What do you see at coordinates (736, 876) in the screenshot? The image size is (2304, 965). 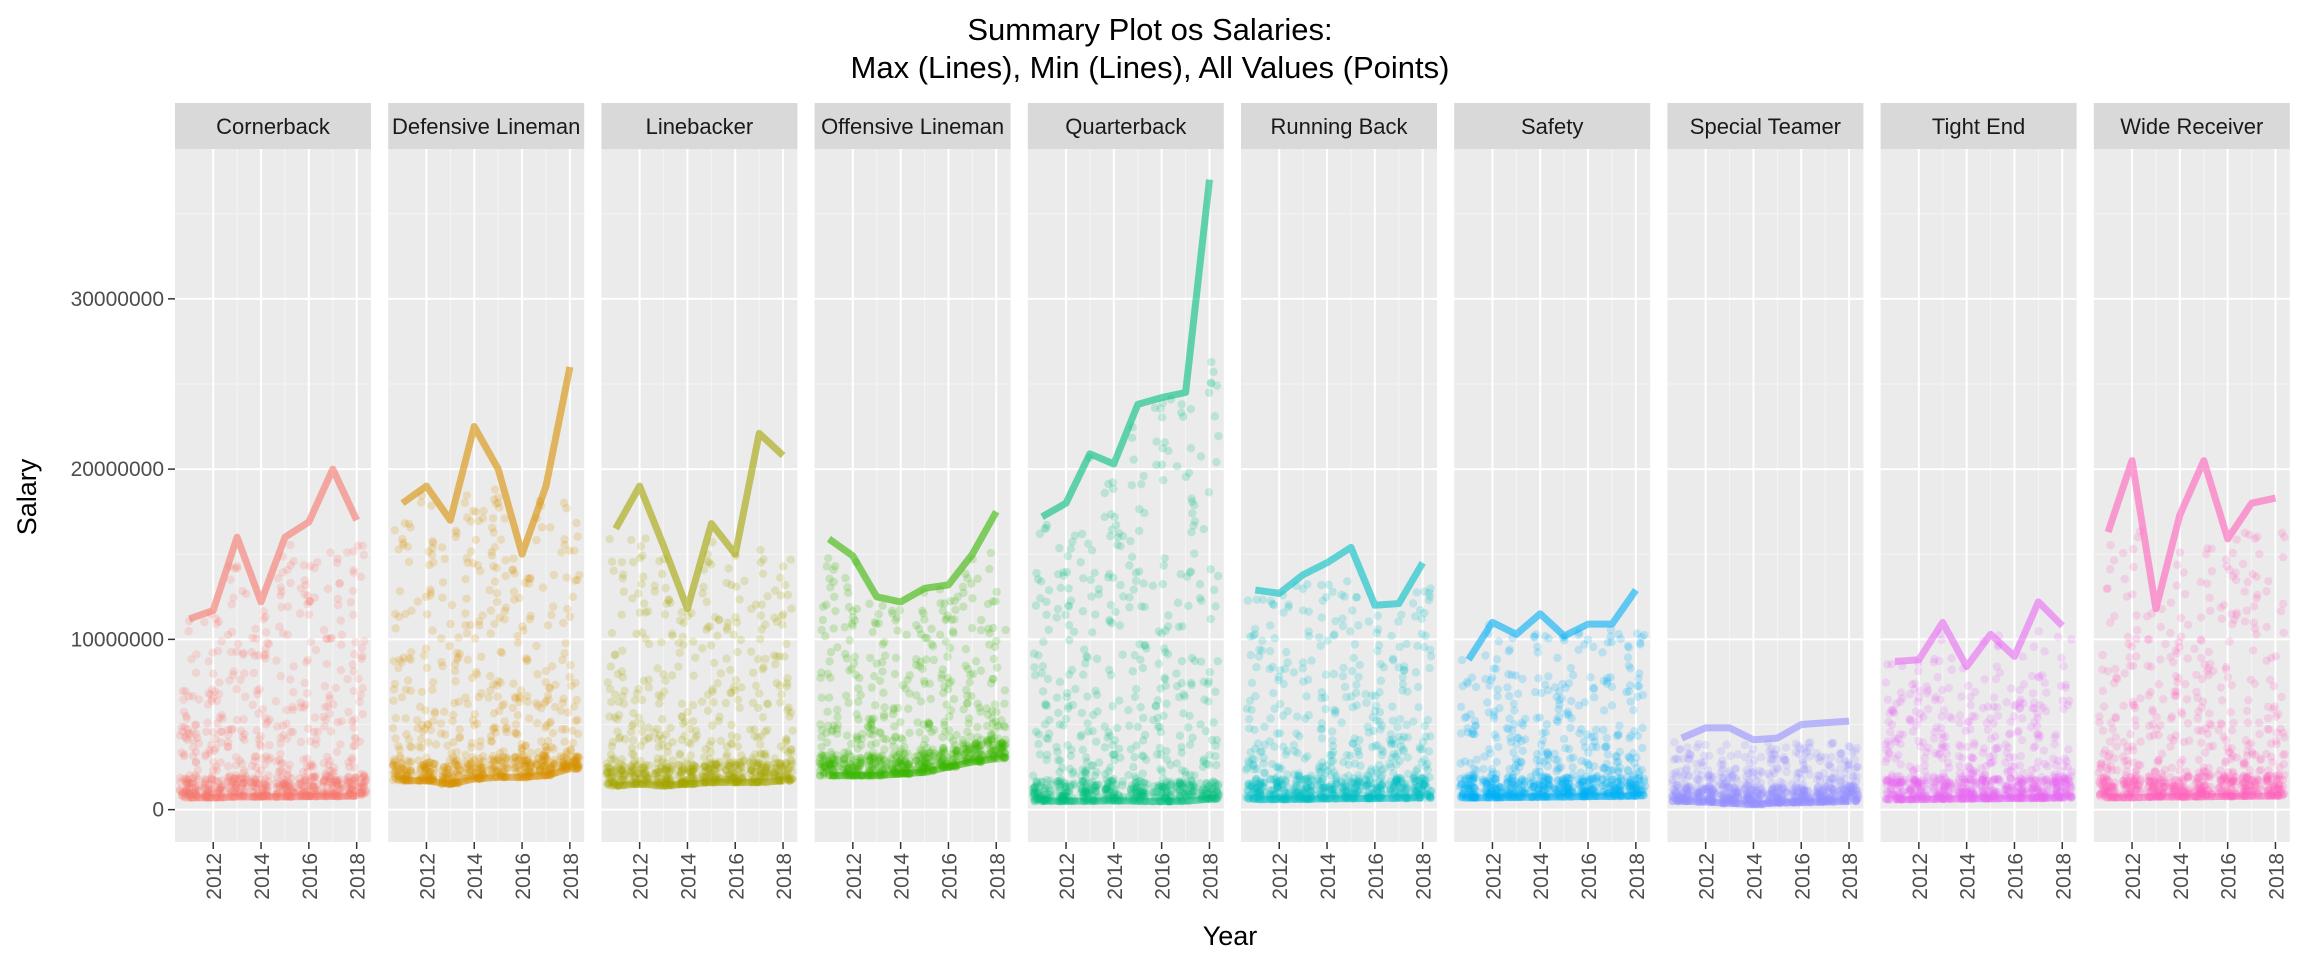 I see `x-tick-label: 2016` at bounding box center [736, 876].